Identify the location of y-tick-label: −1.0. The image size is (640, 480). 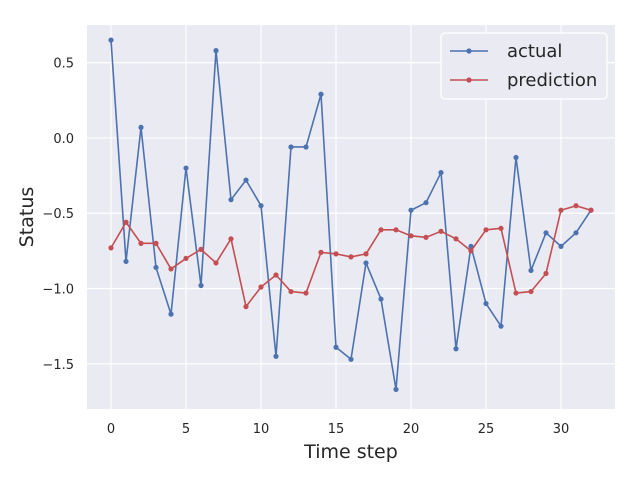
(58, 290).